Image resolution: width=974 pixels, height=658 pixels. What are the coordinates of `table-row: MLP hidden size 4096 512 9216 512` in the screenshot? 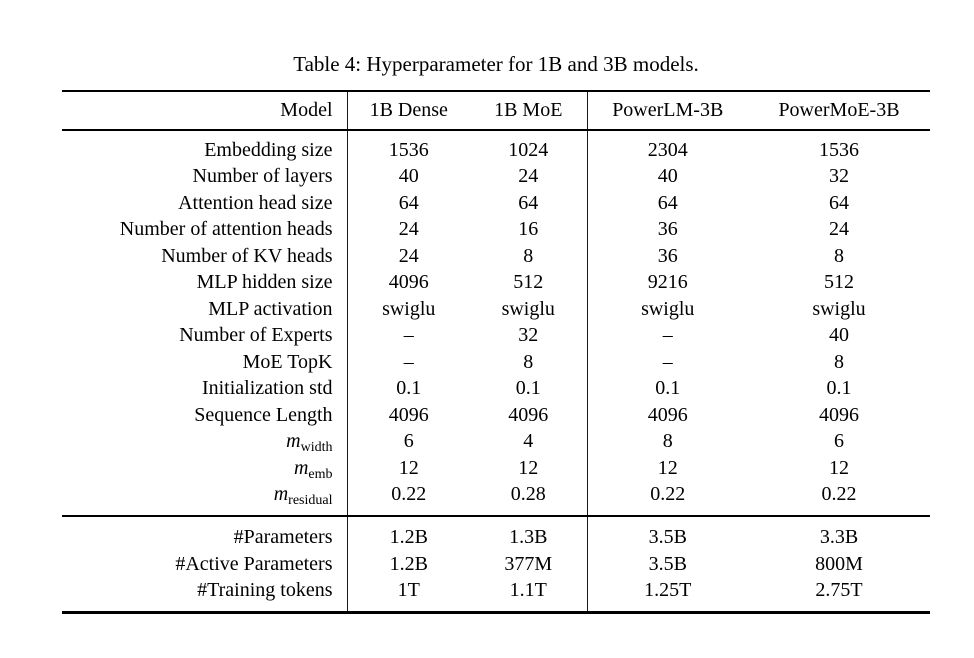 It's located at (496, 282).